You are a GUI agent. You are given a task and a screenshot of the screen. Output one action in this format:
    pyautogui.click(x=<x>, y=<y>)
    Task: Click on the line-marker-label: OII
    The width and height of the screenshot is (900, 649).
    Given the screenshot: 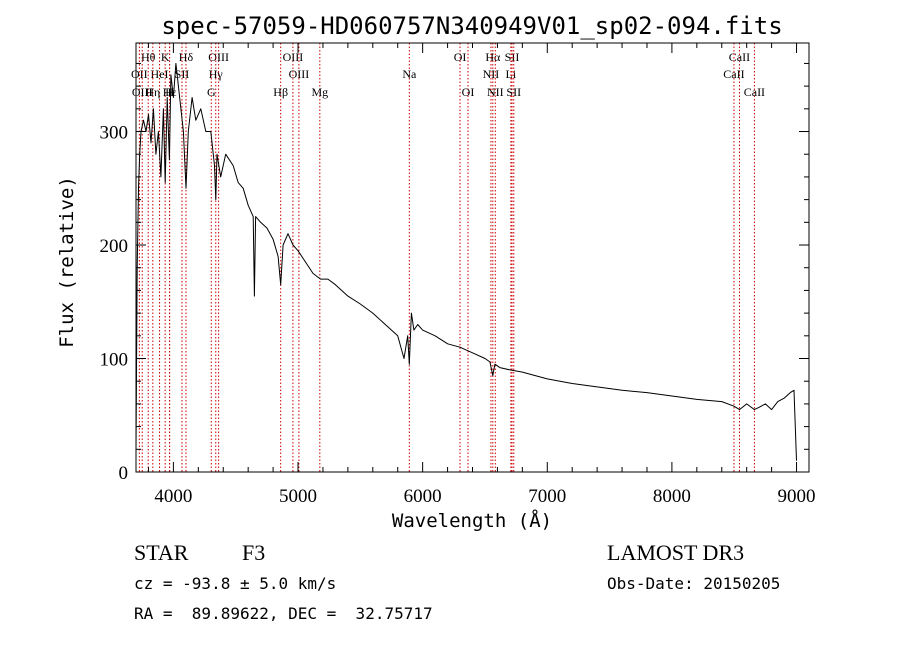 What is the action you would take?
    pyautogui.click(x=139, y=74)
    